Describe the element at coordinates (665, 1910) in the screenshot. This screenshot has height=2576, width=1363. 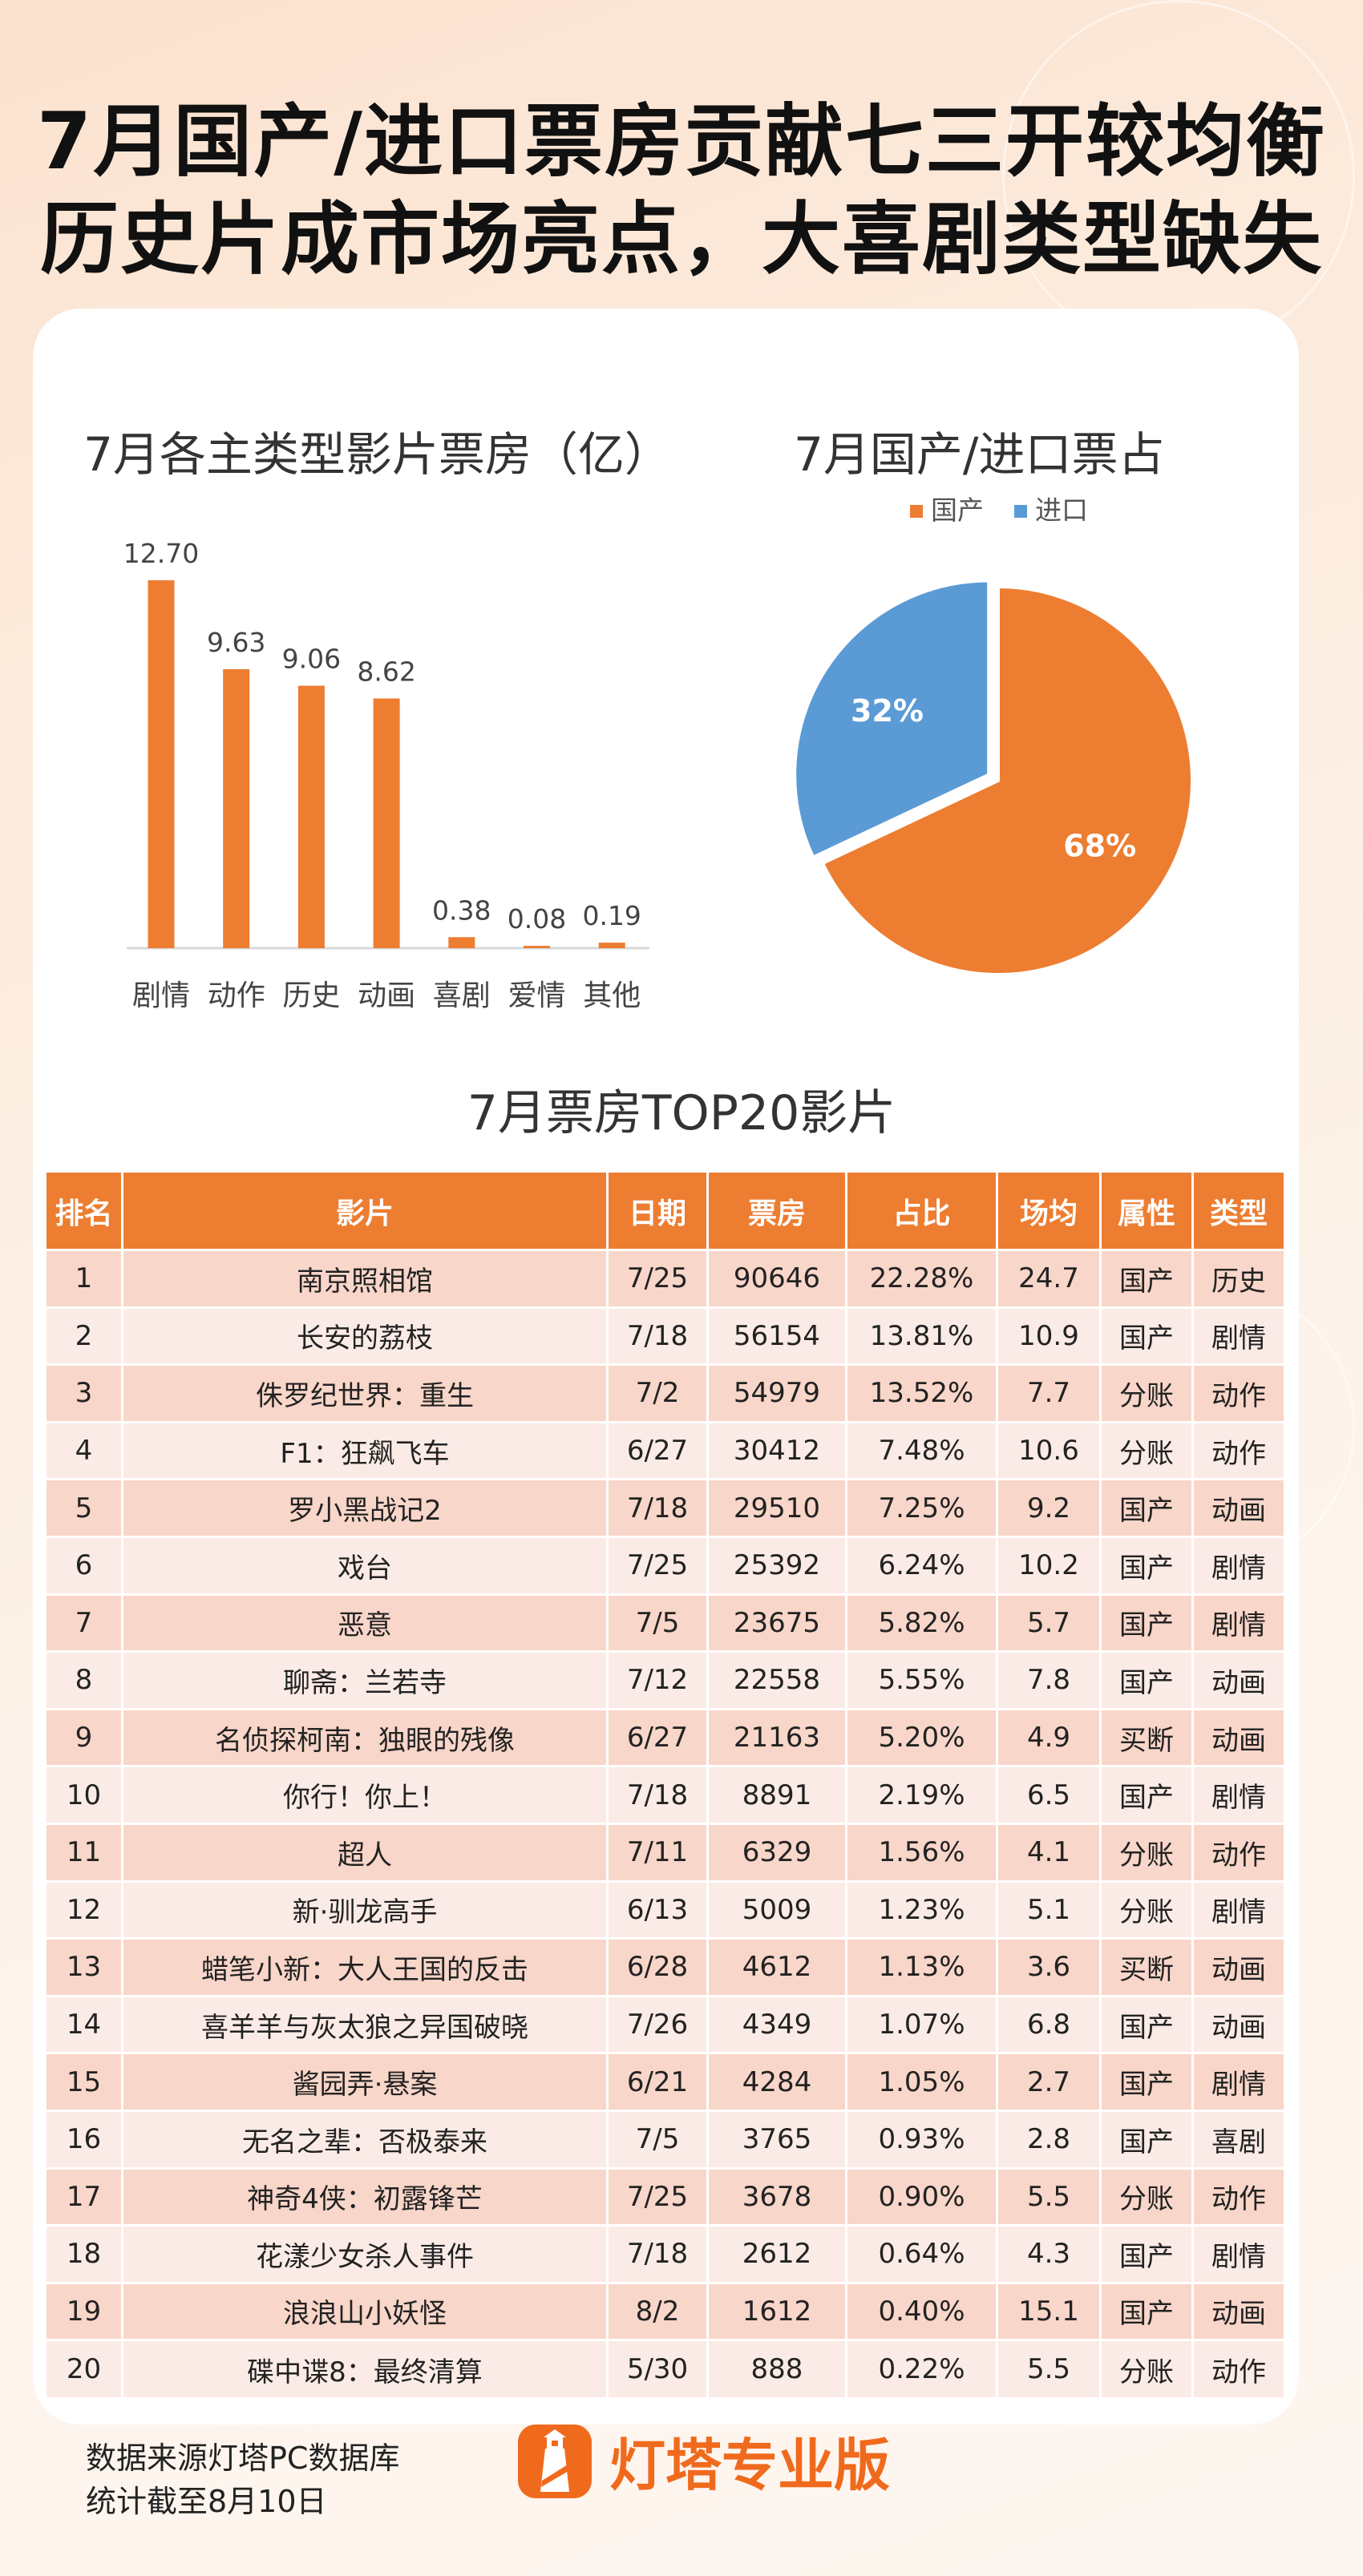
I see `table-row: 12 新·驯龙高手 6/13 5009 1.23% 5.1 分账 剧情` at that location.